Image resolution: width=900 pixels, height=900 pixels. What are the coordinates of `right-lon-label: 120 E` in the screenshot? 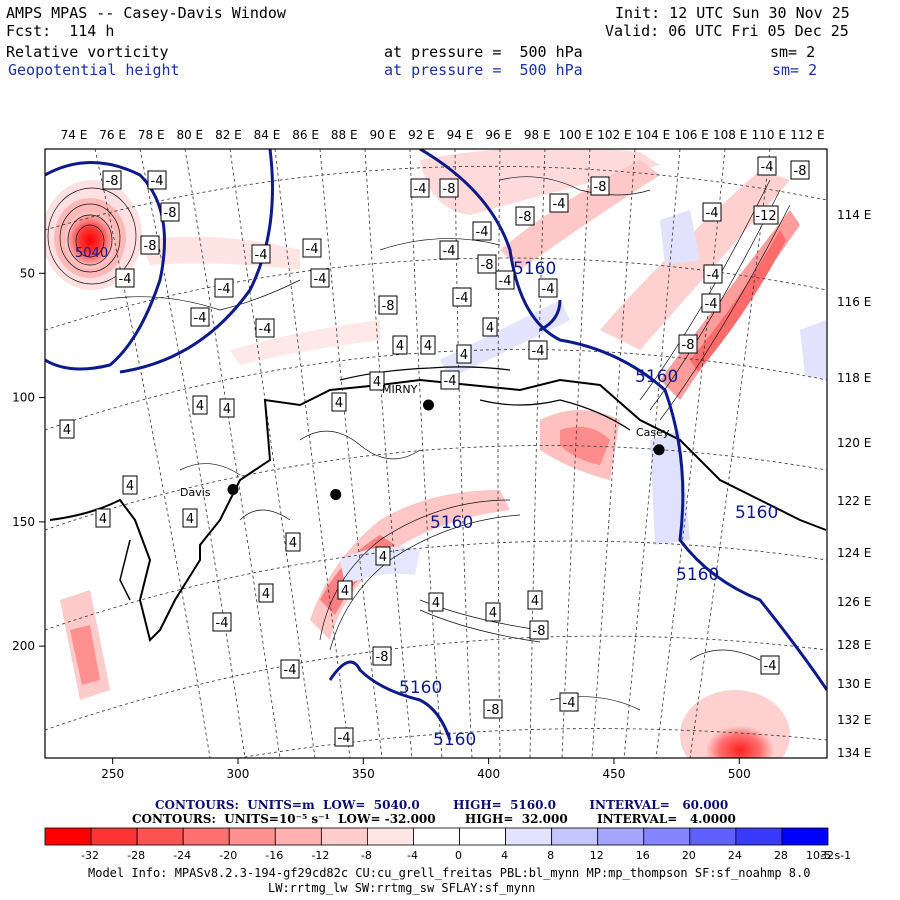 It's located at (854, 443).